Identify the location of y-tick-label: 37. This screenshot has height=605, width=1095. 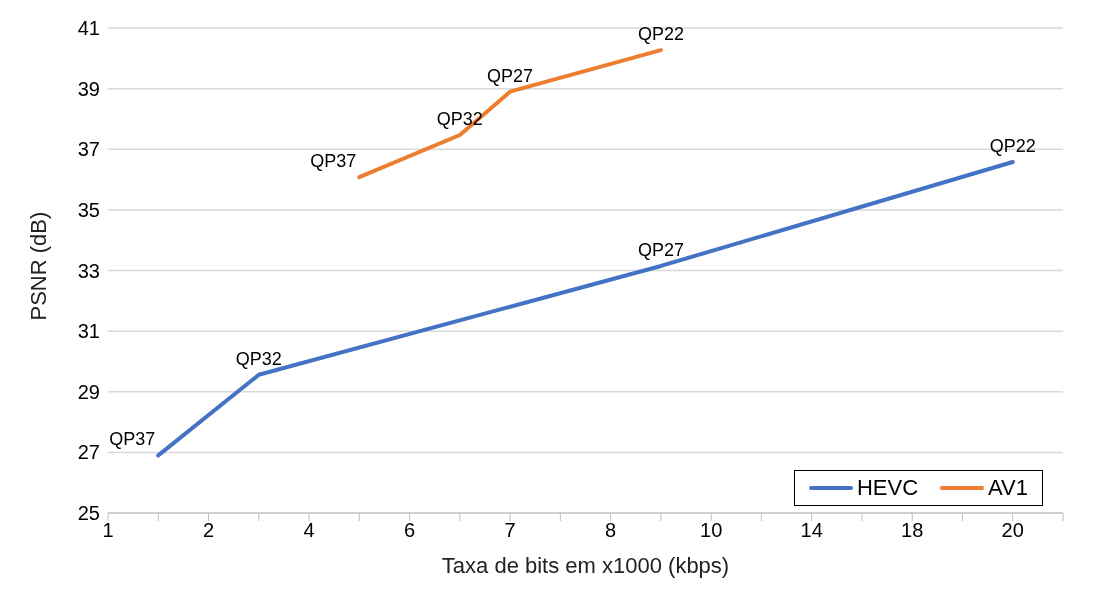
(88, 149).